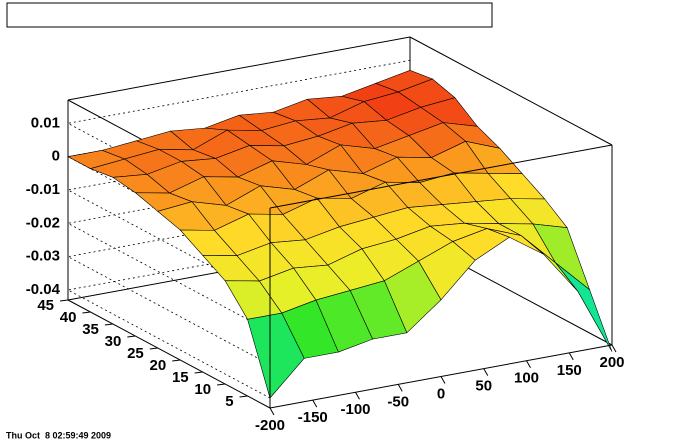  What do you see at coordinates (56, 156) in the screenshot?
I see `z-tick-label: 0` at bounding box center [56, 156].